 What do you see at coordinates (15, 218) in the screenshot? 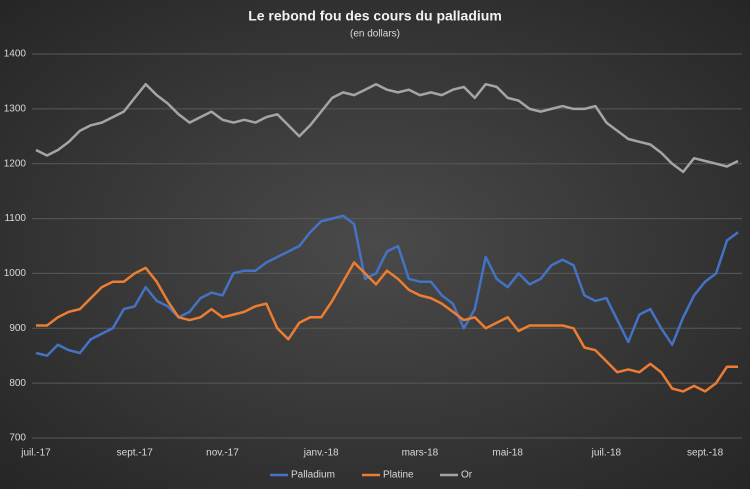
I see `y-tick-label: 1100` at bounding box center [15, 218].